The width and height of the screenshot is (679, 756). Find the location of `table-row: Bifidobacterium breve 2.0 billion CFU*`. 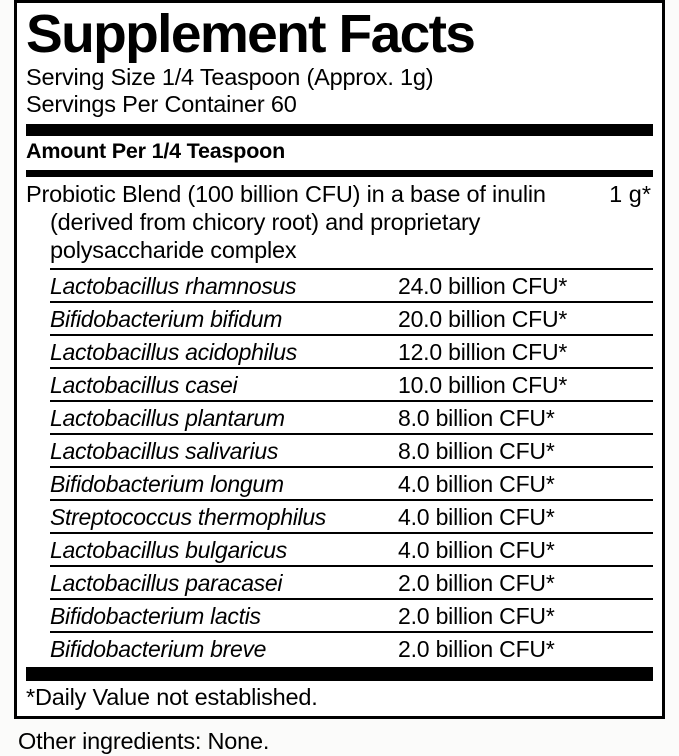

table-row: Bifidobacterium breve 2.0 billion CFU* is located at coordinates (351, 647).